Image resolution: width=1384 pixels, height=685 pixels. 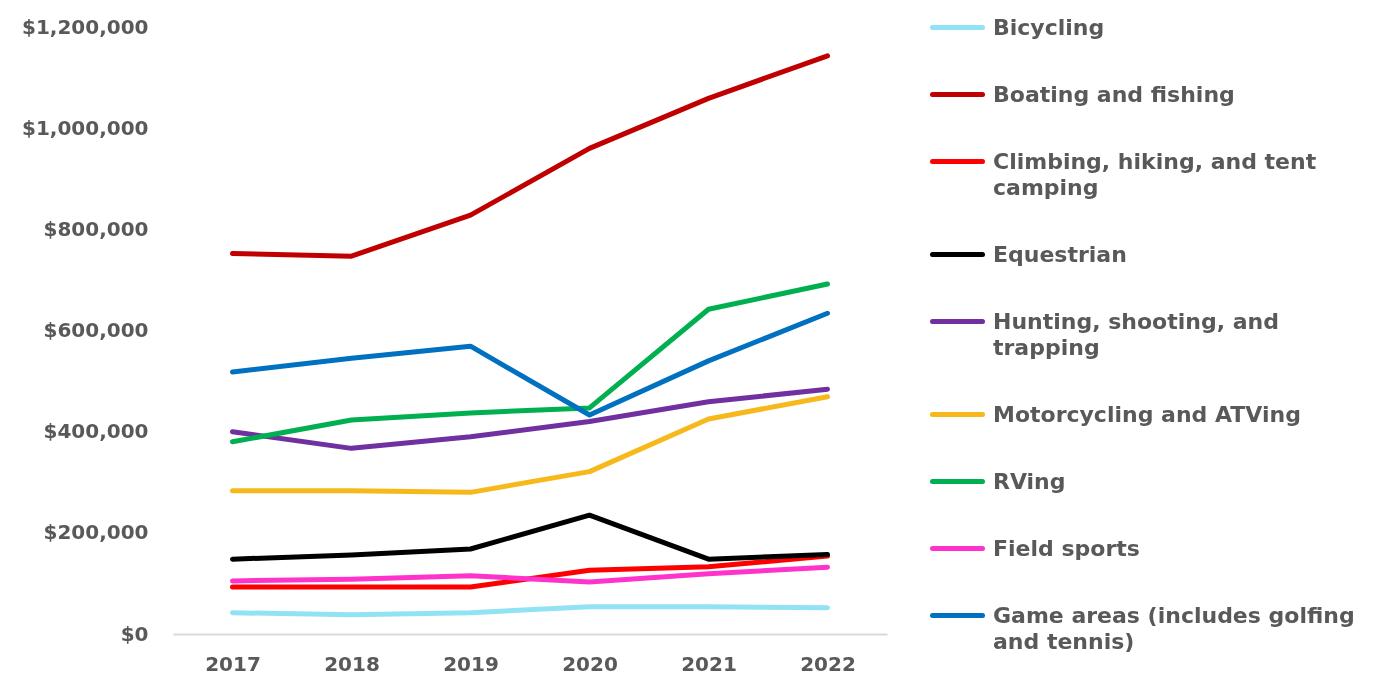 I want to click on x-tick-label: 2019, so click(x=471, y=663).